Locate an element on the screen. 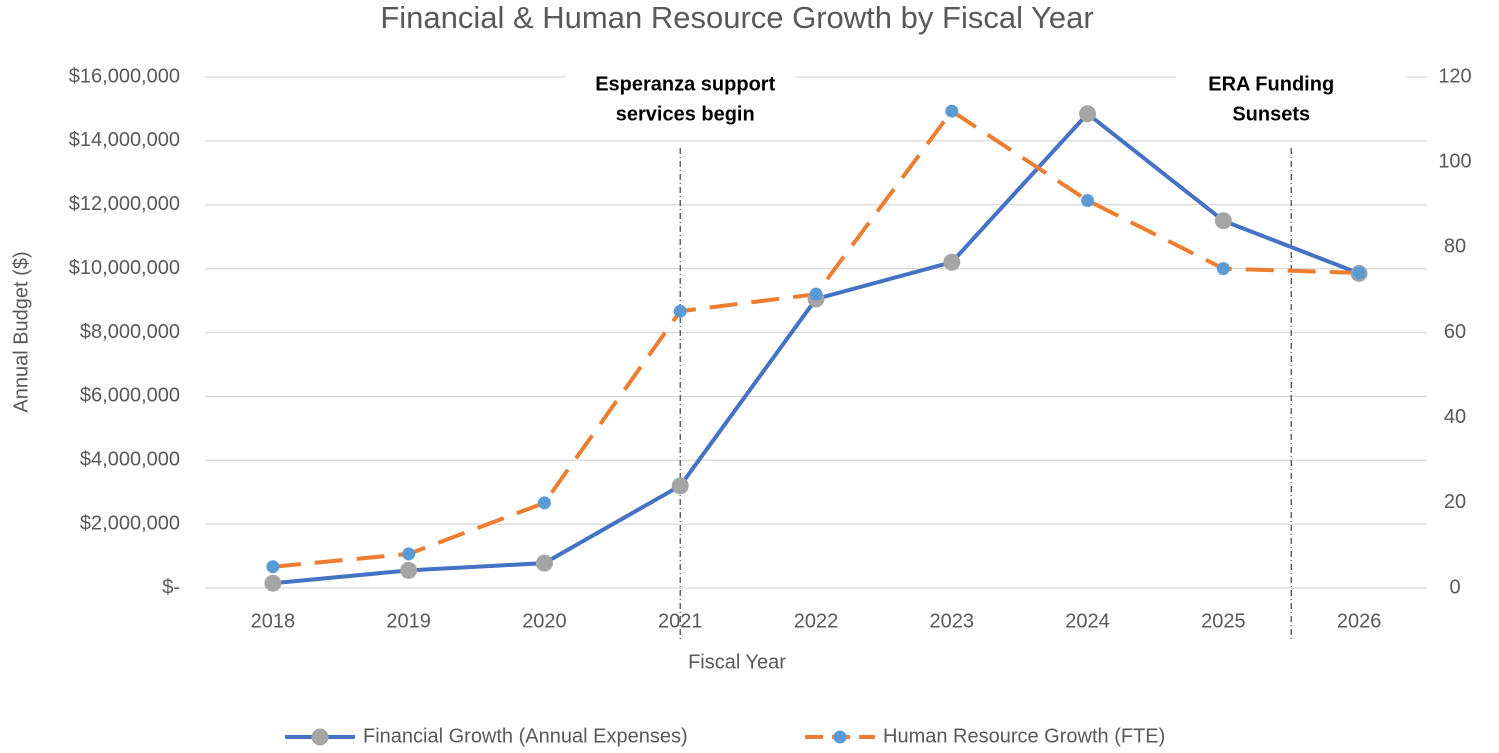  y-tick-label: $4,000,000 is located at coordinates (130, 460).